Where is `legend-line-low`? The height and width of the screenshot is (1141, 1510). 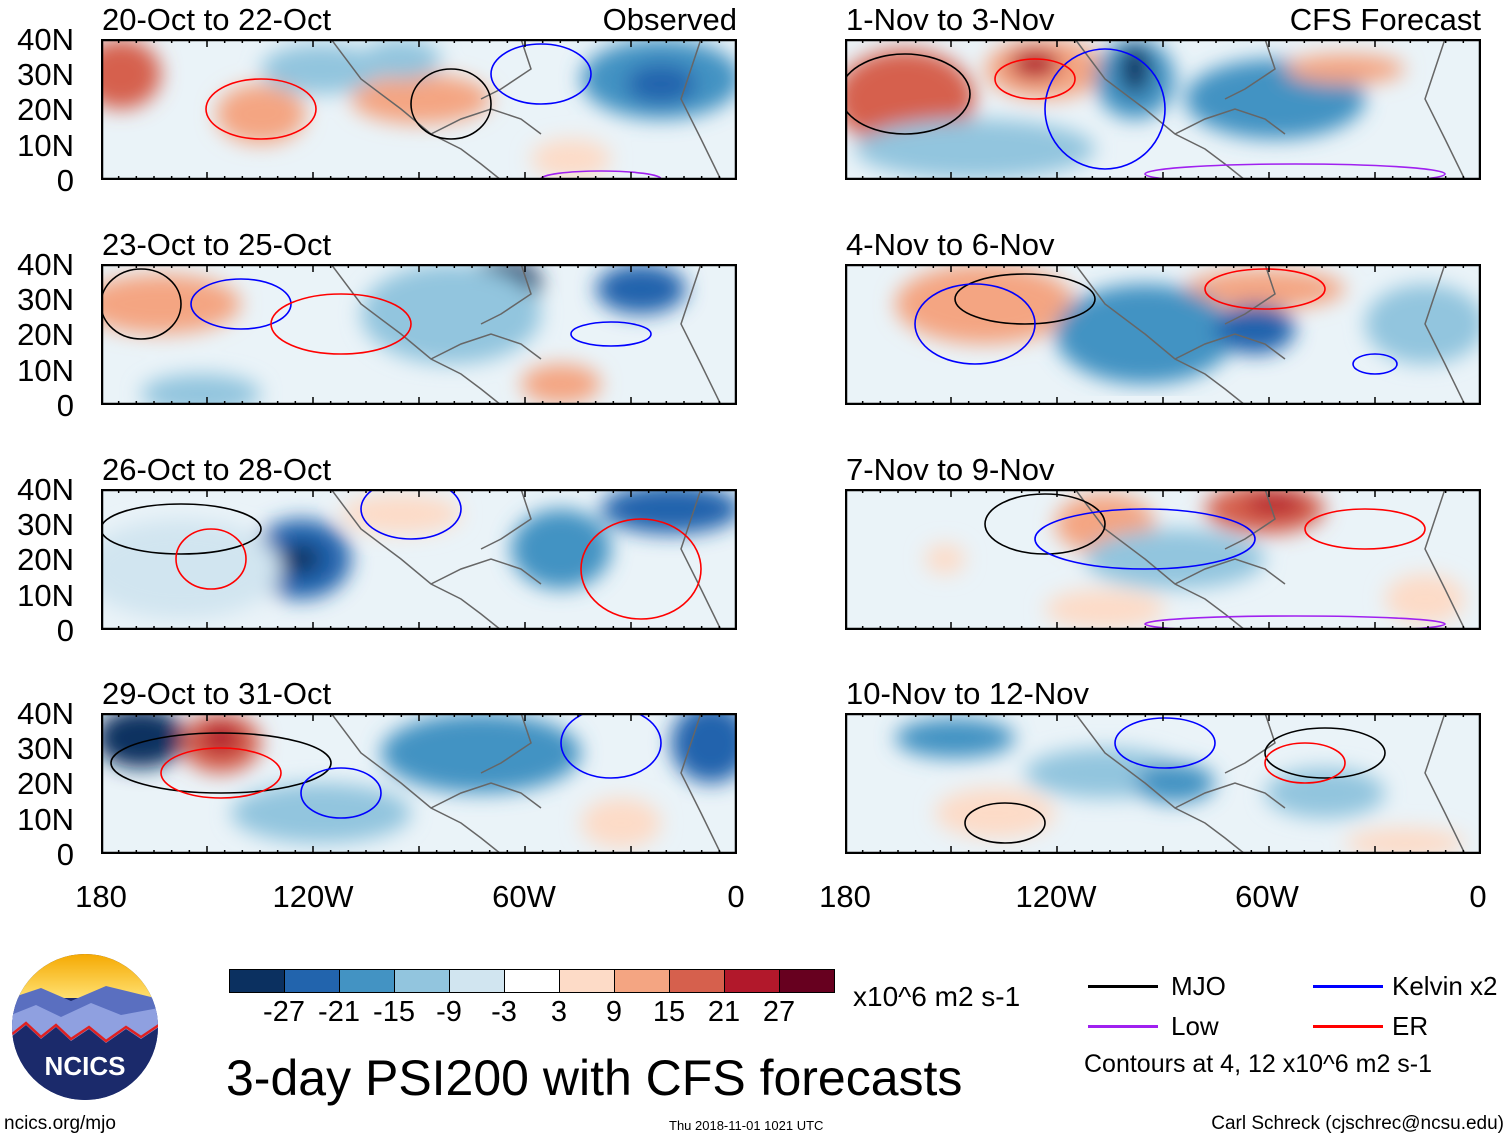
legend-line-low is located at coordinates (1123, 1026).